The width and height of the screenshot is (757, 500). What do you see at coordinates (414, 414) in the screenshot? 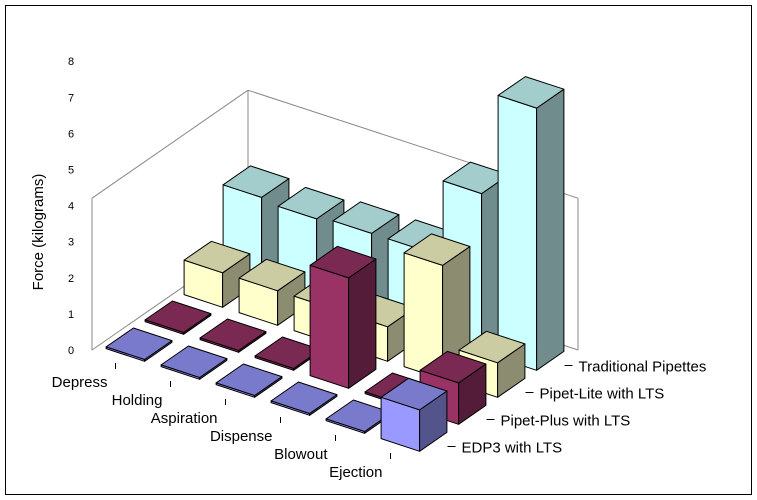
I see `bar-edp3-with-lts-ejection` at bounding box center [414, 414].